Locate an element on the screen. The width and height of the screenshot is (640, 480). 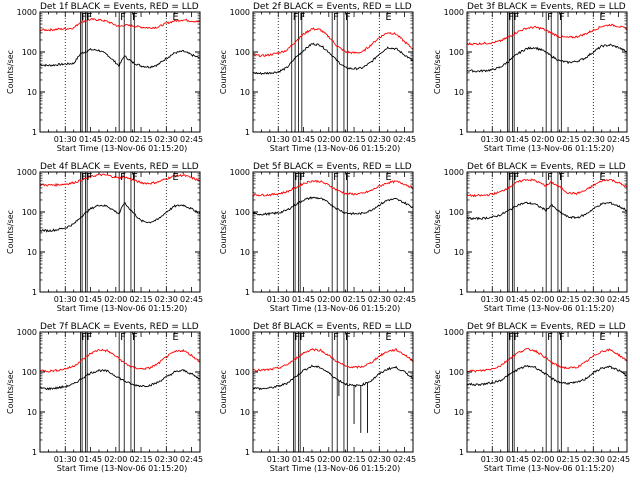
x-axis-label: Start Time (13-Nov-06 01:15:20) is located at coordinates (335, 468).